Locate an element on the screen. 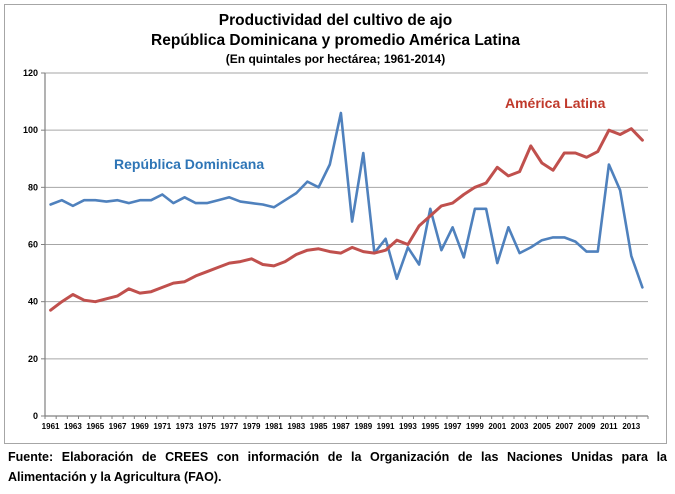 The image size is (675, 494). y-tick-label: 0 is located at coordinates (35, 416).